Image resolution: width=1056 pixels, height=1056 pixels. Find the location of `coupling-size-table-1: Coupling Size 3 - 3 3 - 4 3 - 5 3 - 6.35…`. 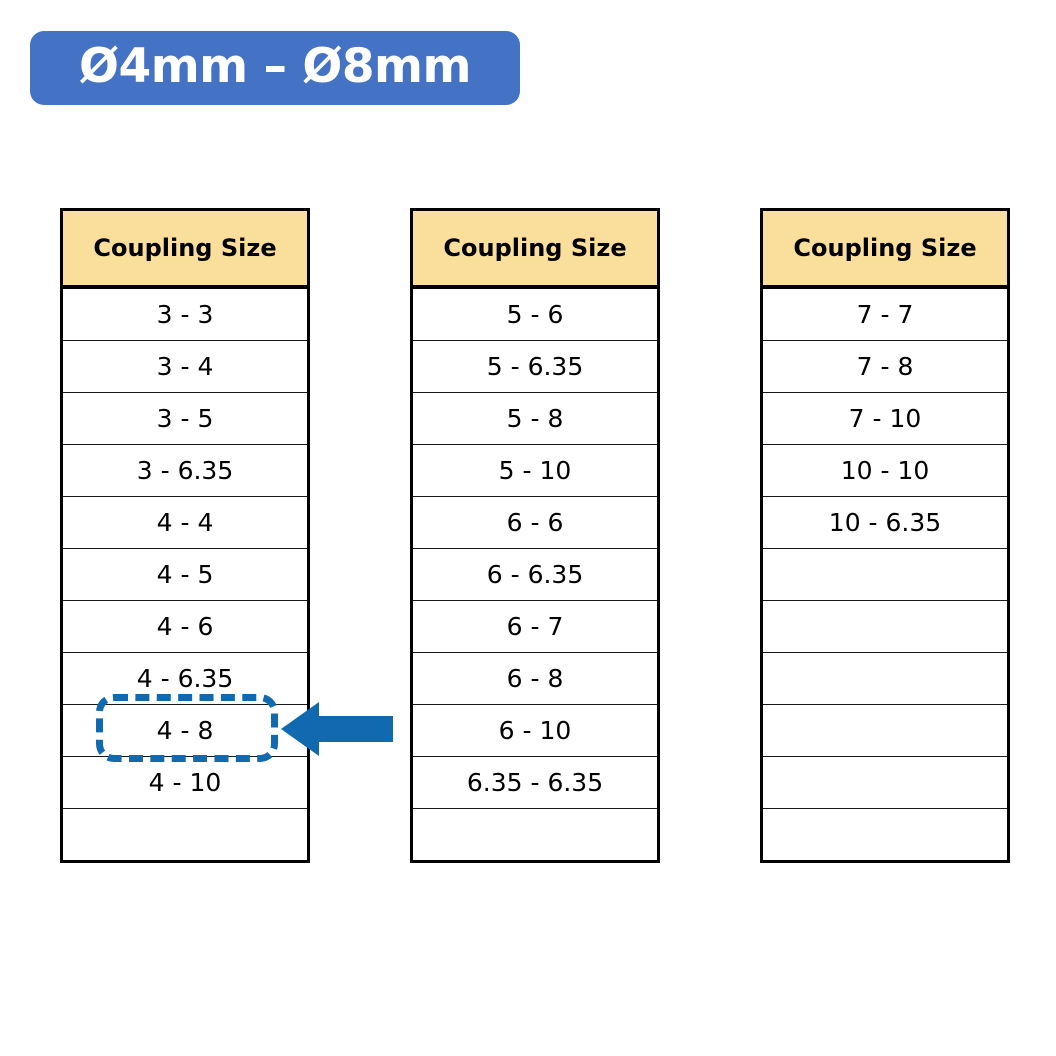

coupling-size-table-1: Coupling Size 3 - 3 3 - 4 3 - 5 3 - 6.35… is located at coordinates (185, 535).